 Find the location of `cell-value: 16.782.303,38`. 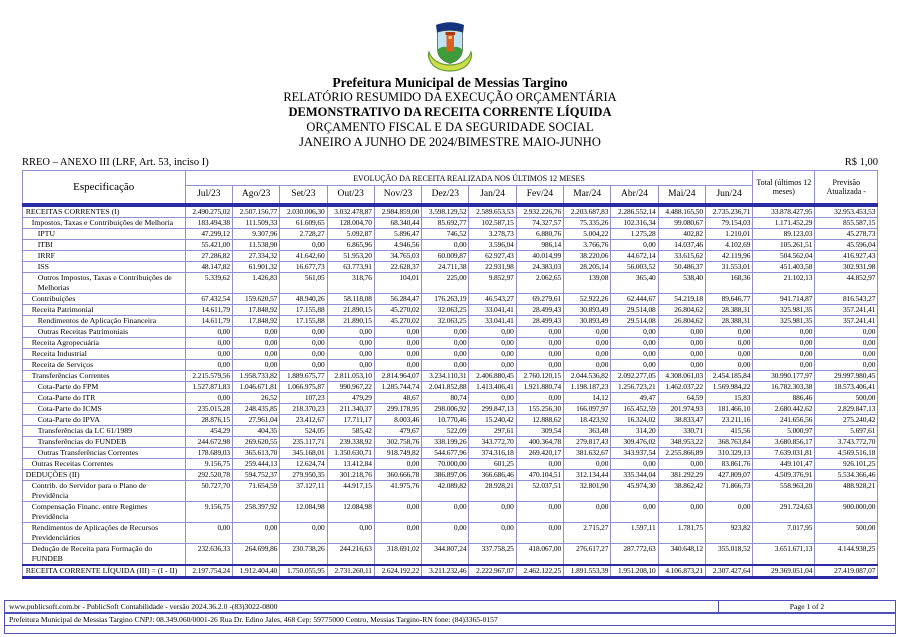

cell-value: 16.782.303,38 is located at coordinates (784, 386).